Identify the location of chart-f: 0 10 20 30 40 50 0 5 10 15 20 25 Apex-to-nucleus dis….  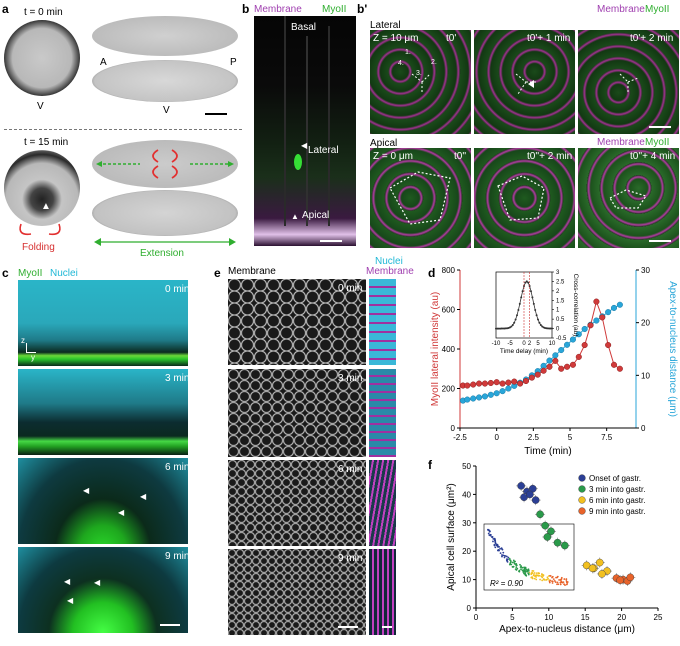
(554, 548).